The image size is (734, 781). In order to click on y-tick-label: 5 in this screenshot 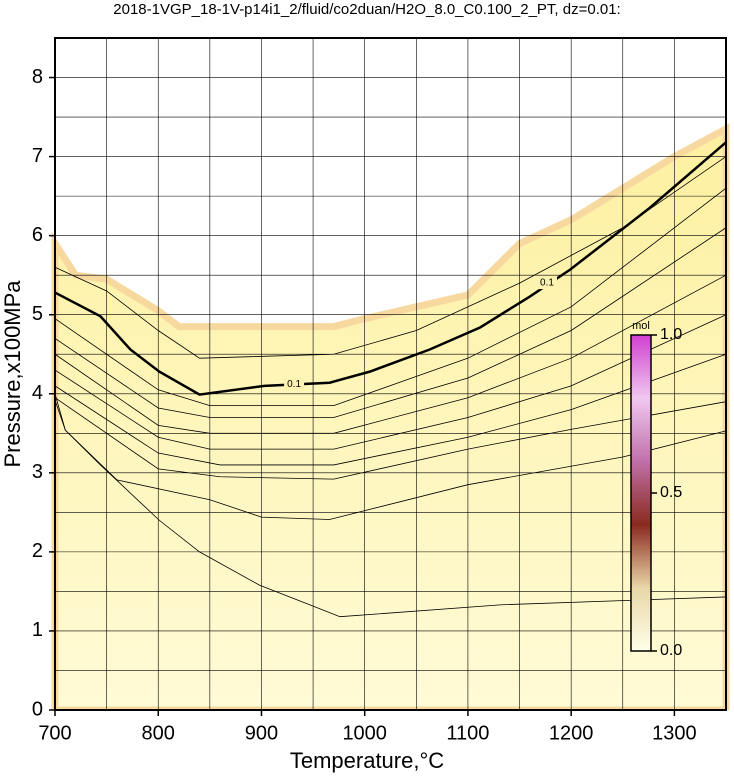, I will do `click(37, 314)`.